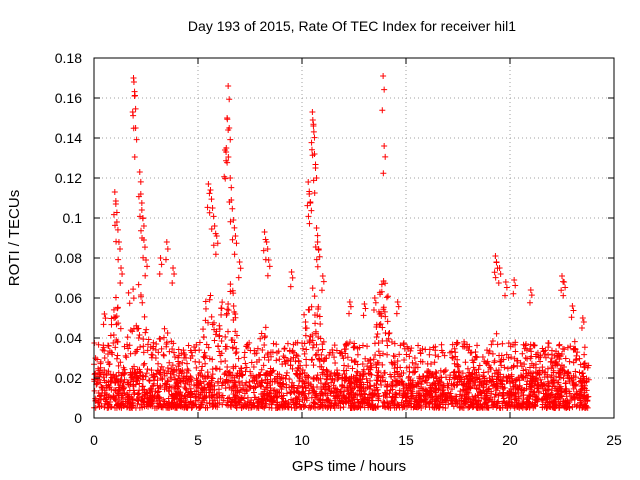  Describe the element at coordinates (68, 138) in the screenshot. I see `y-tick-label: 0.14` at that location.